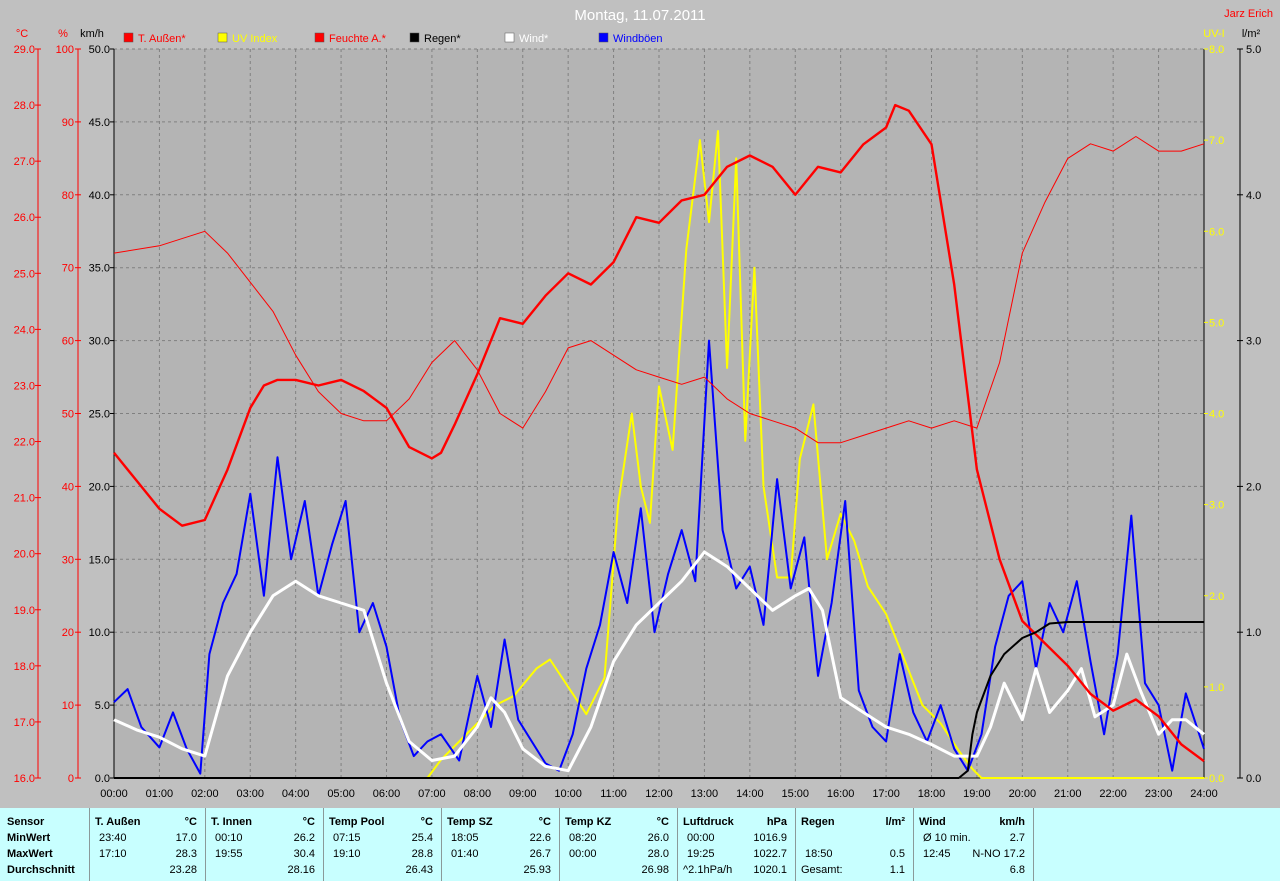 This screenshot has height=881, width=1280. What do you see at coordinates (29, 838) in the screenshot?
I see `stats-row-min-label: MinWert` at bounding box center [29, 838].